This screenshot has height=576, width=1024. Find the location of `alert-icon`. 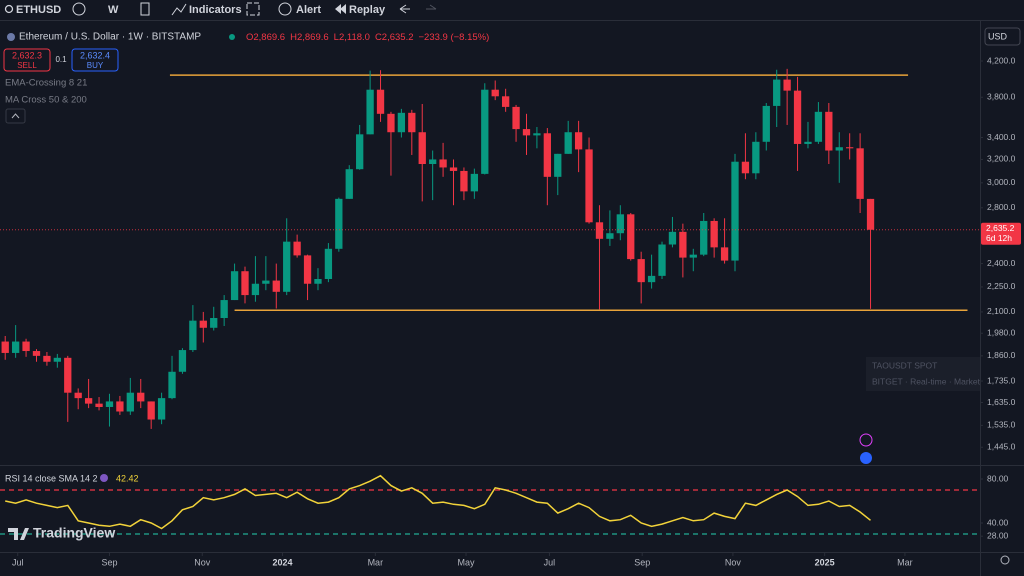

alert-icon is located at coordinates (285, 9).